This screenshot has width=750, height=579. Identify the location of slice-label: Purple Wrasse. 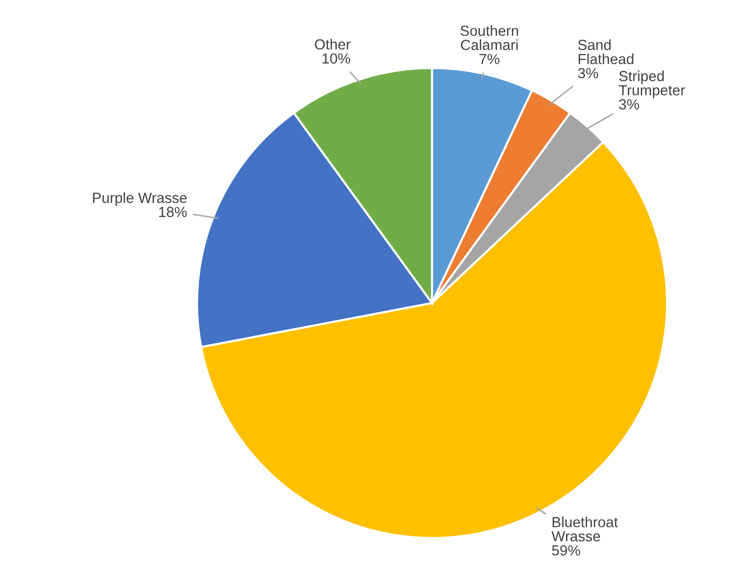
(140, 199).